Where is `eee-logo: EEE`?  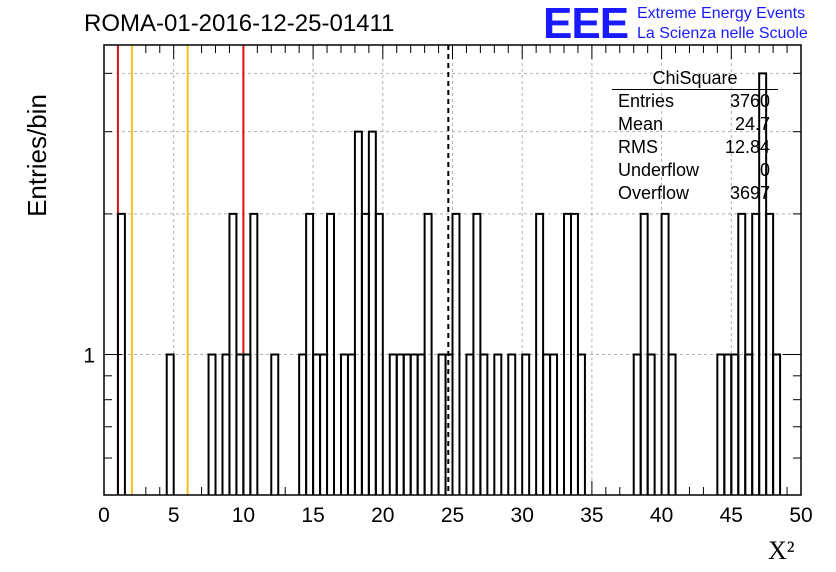 eee-logo: EEE is located at coordinates (586, 24).